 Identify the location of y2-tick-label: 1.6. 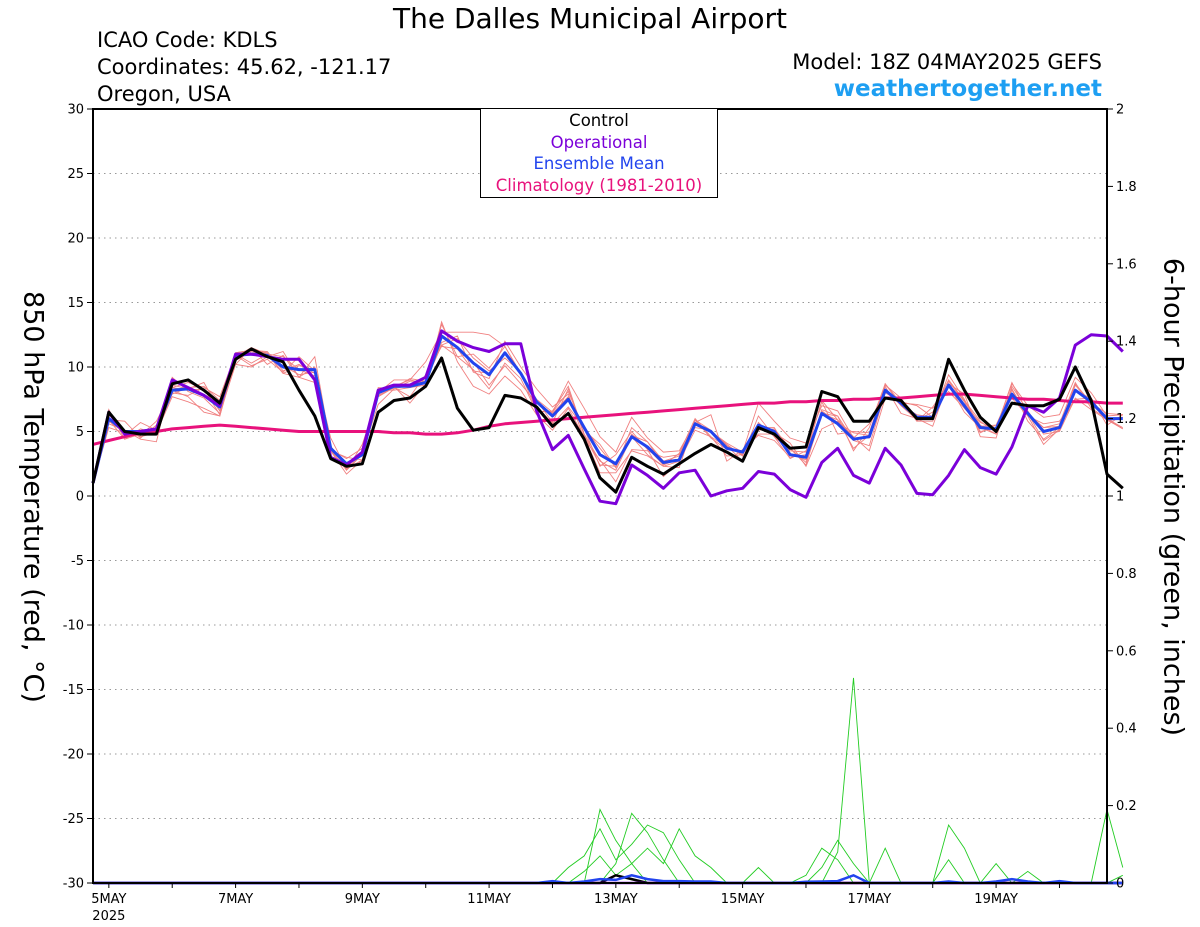
(1126, 264).